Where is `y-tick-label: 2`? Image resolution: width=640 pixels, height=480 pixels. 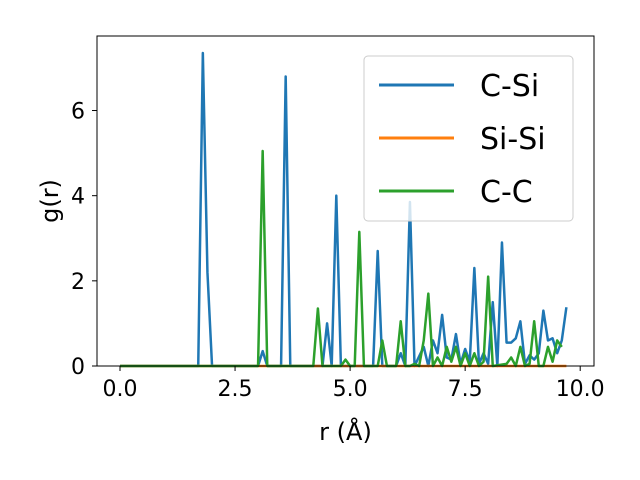 y-tick-label: 2 is located at coordinates (78, 282).